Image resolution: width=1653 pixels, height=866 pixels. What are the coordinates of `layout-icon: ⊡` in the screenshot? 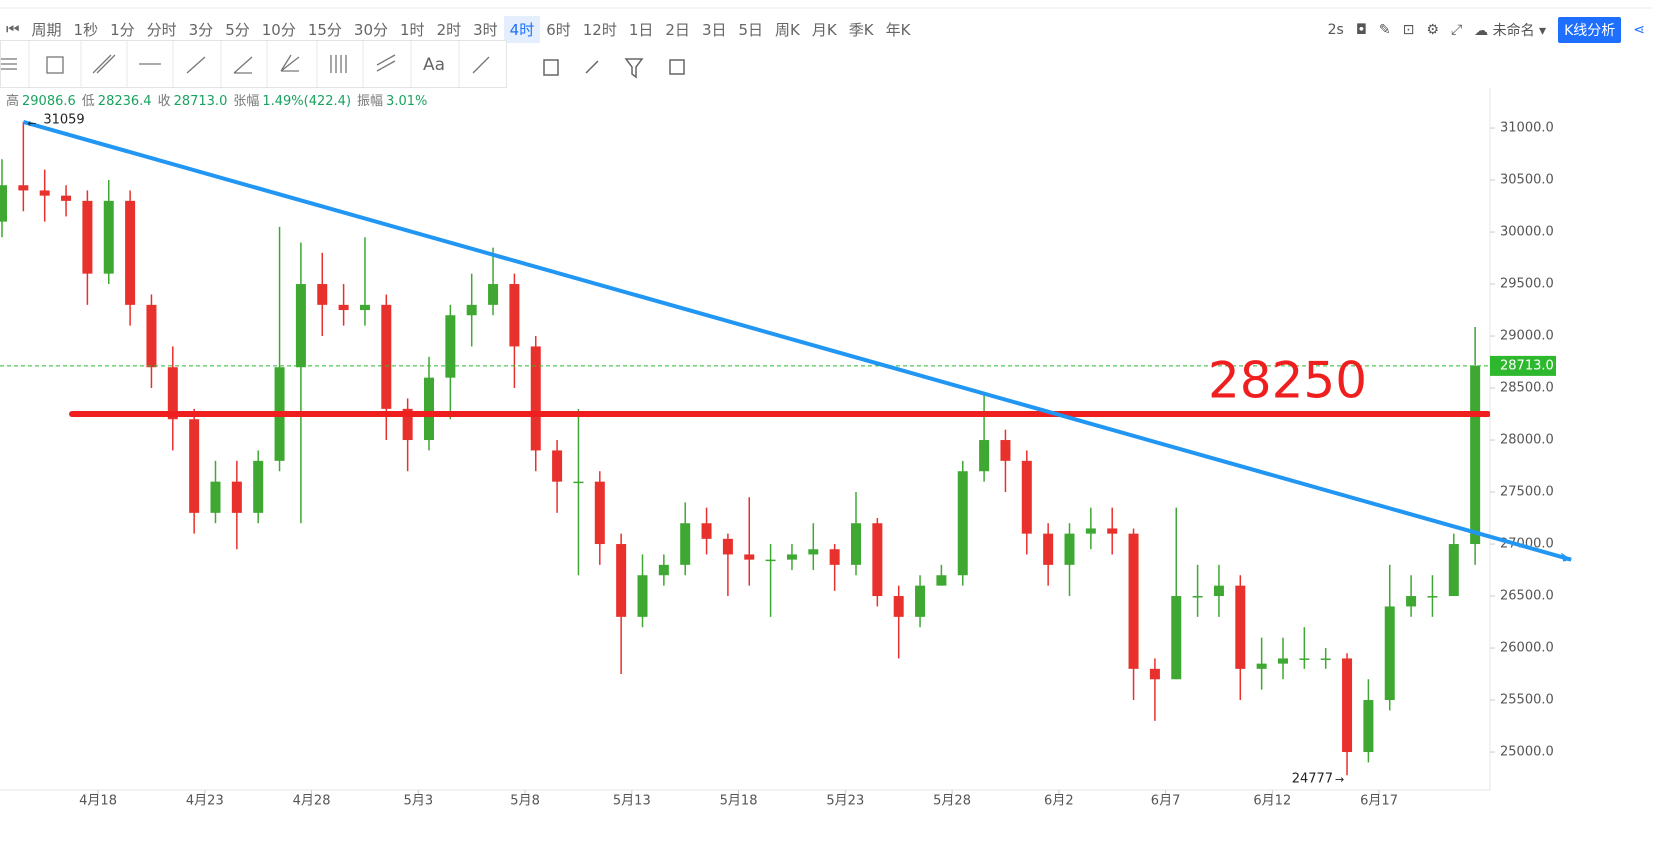 It's located at (1408, 30).